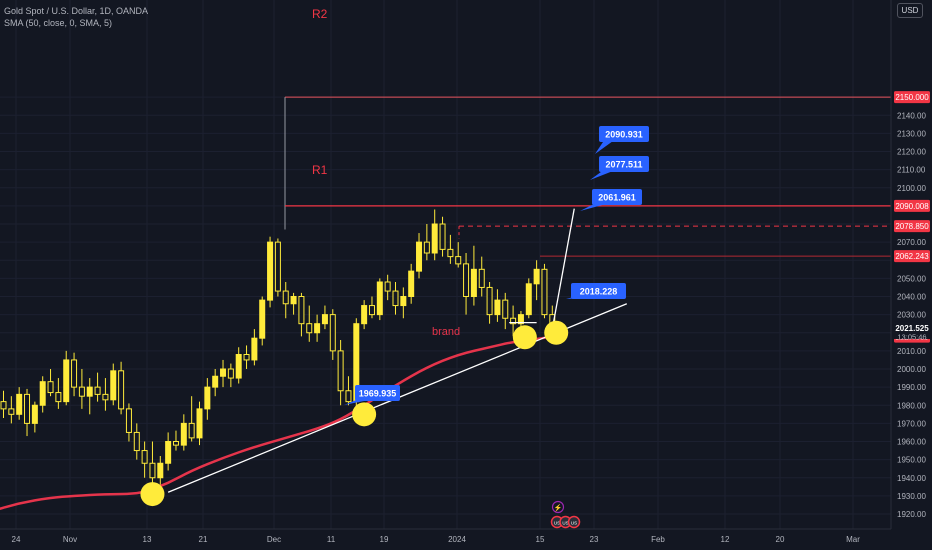  What do you see at coordinates (611, 200) in the screenshot?
I see `price-callout: 2061.961` at bounding box center [611, 200].